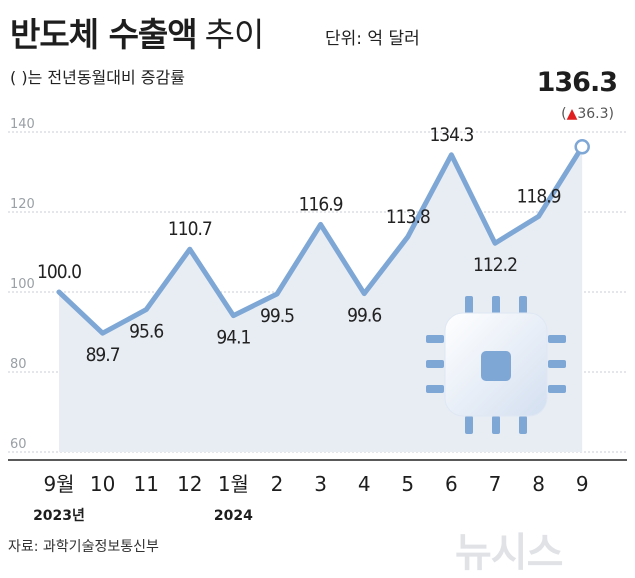 This screenshot has height=578, width=635. I want to click on year-label: 2024, so click(233, 516).